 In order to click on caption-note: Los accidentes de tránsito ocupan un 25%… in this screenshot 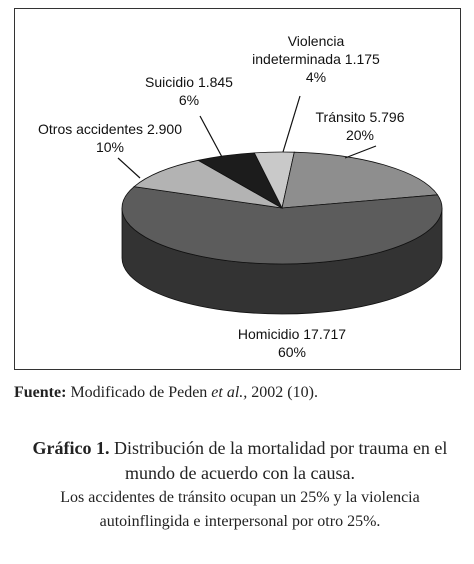, I will do `click(240, 509)`.